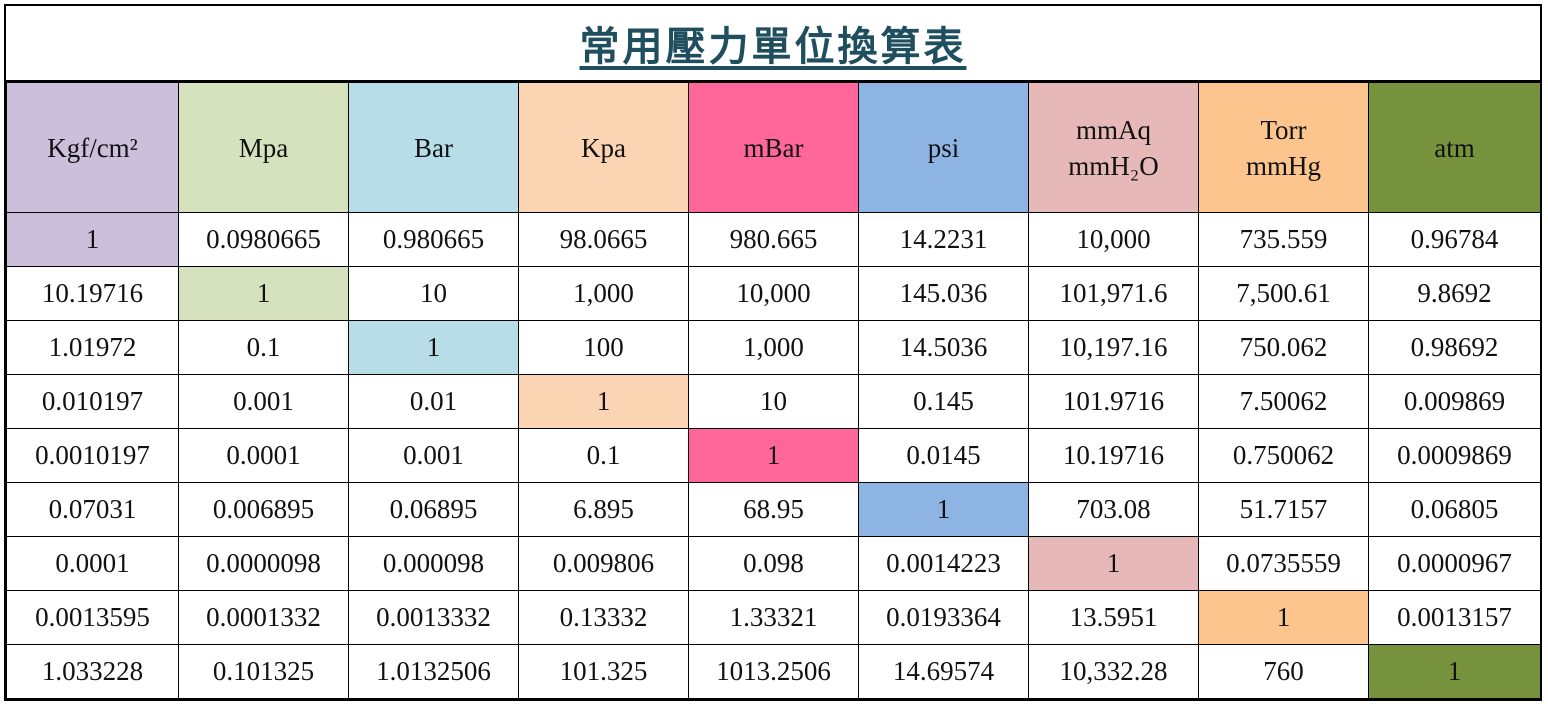  What do you see at coordinates (603, 347) in the screenshot?
I see `table-cell: 100` at bounding box center [603, 347].